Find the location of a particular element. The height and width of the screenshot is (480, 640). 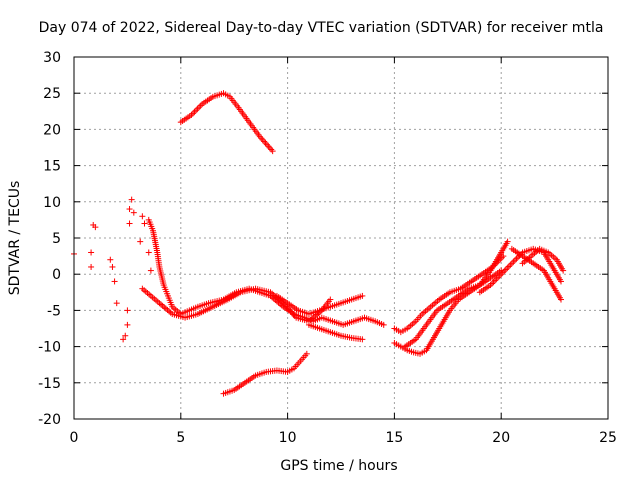

y-tick-label: 15 is located at coordinates (52, 167).